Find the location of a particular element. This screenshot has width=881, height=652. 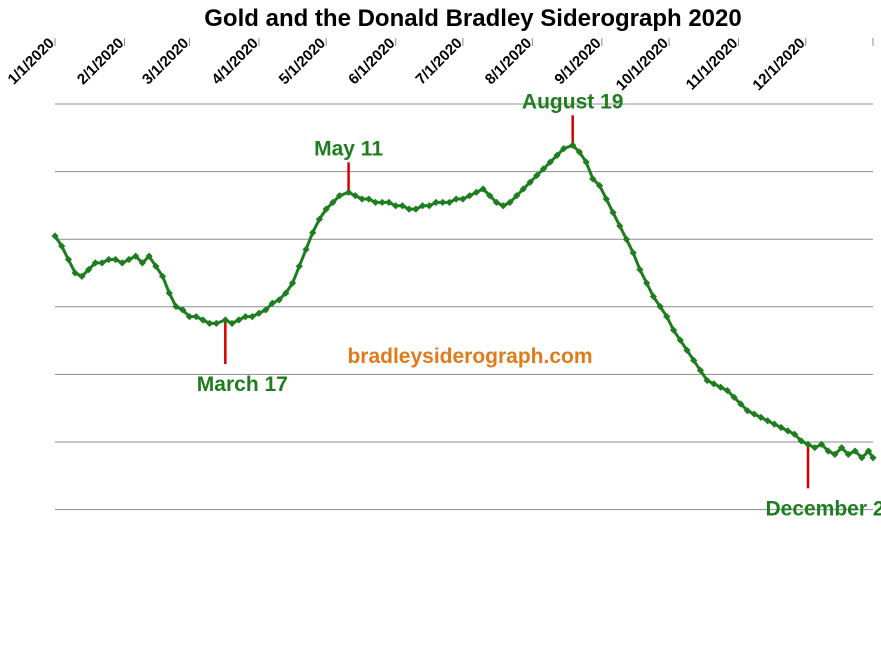

watermark: bradleysiderograph.com is located at coordinates (469, 356).